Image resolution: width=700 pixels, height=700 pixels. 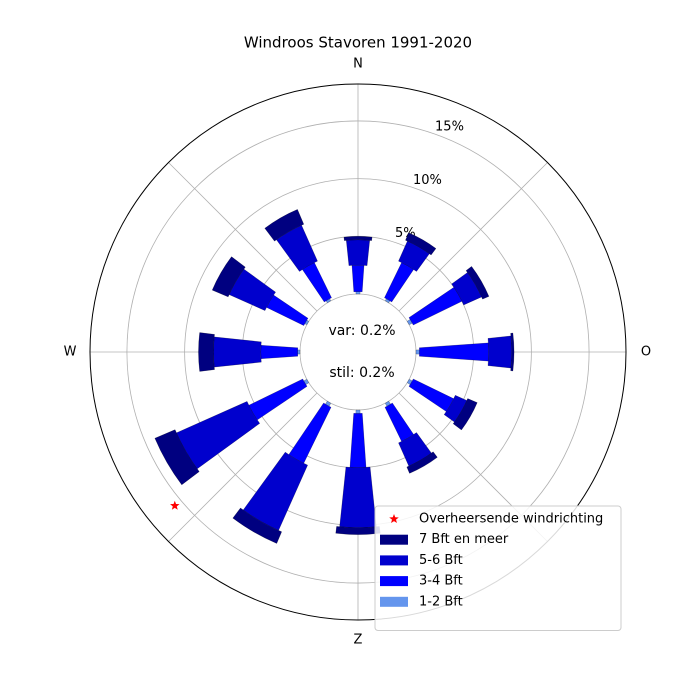 I want to click on chart-title: Windroos Stavoren 1991-2020, so click(x=358, y=43).